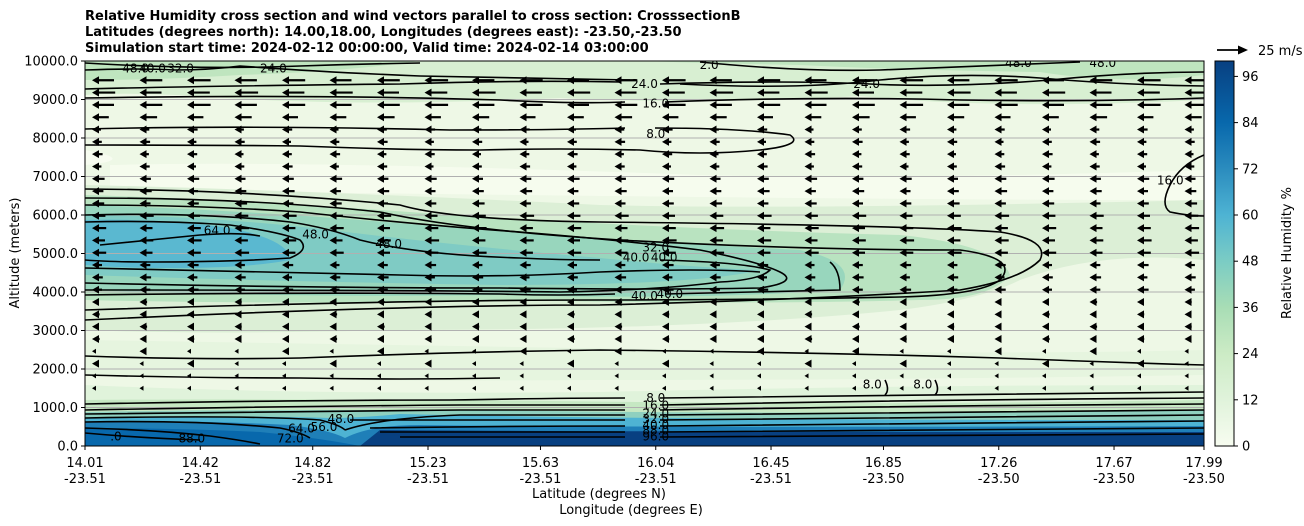 This screenshot has width=1304, height=526. Describe the element at coordinates (655, 398) in the screenshot. I see `contour-label: 8.0` at that location.